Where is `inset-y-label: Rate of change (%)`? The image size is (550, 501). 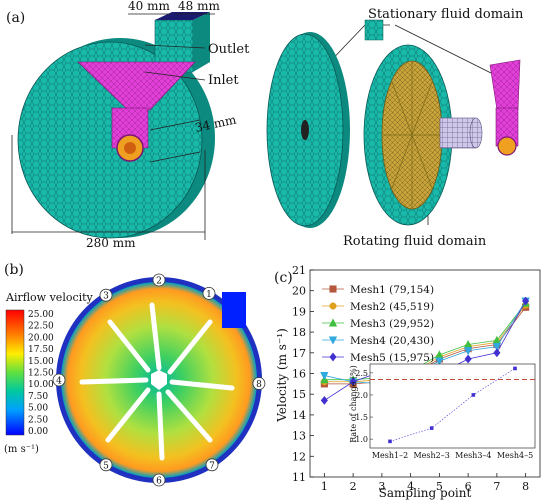
inset-y-label: Rate of change (%) is located at coordinates (353, 404).